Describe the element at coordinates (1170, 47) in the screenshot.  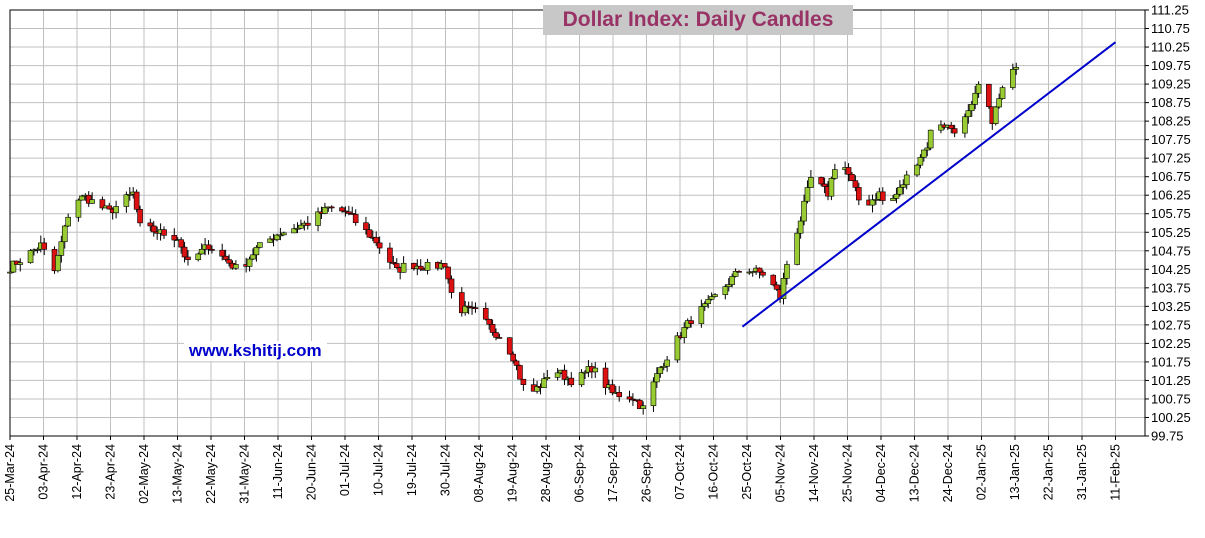
I see `y-tick-label: 110.25` at that location.